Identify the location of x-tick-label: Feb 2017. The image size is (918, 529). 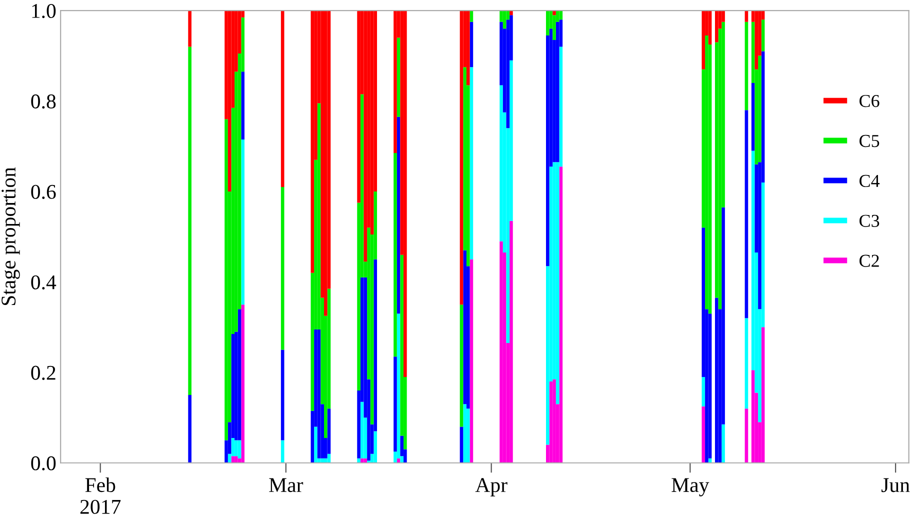
(100, 495).